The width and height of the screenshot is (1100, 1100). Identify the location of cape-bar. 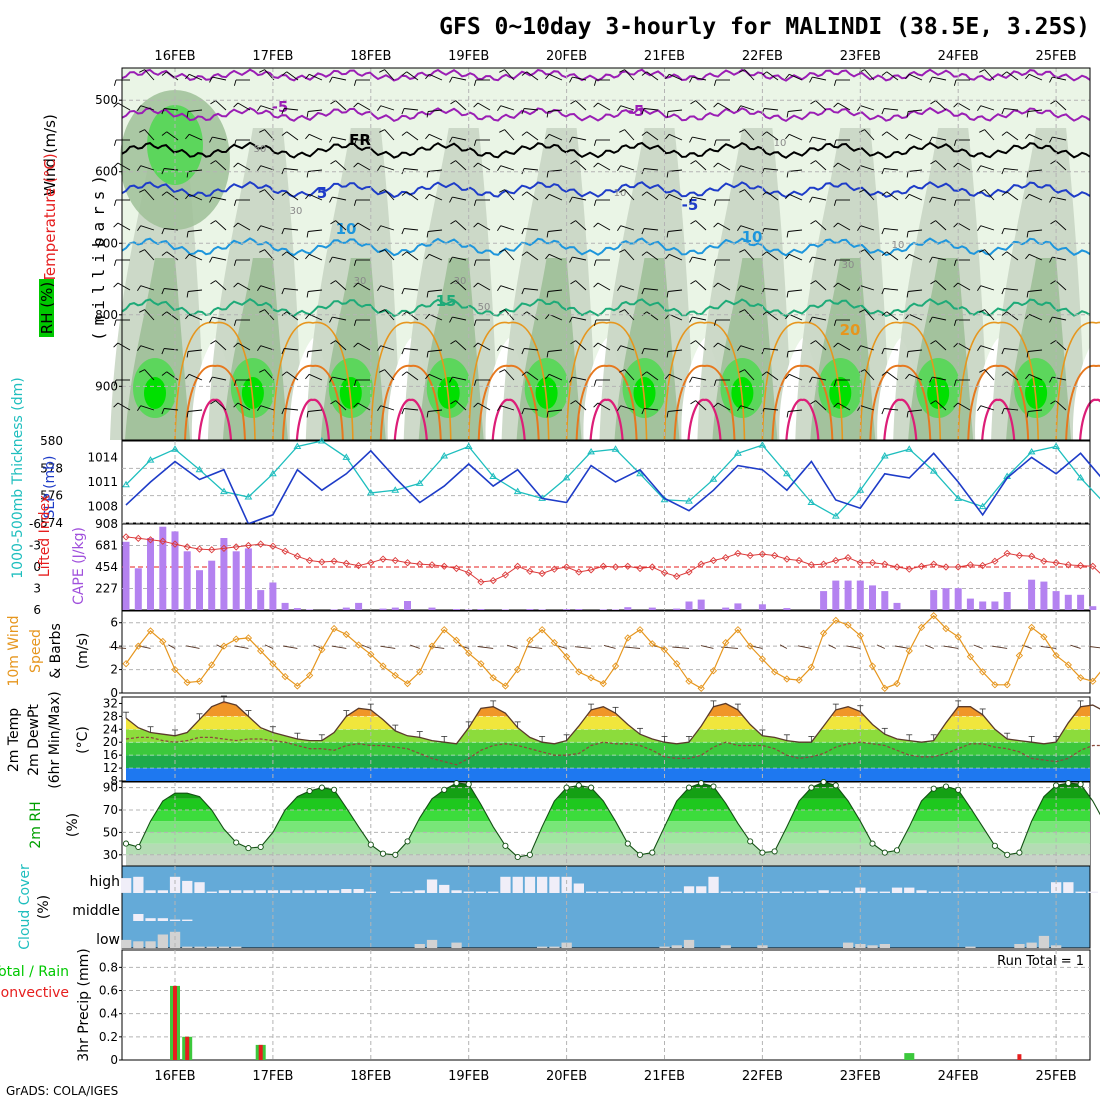
(762, 607).